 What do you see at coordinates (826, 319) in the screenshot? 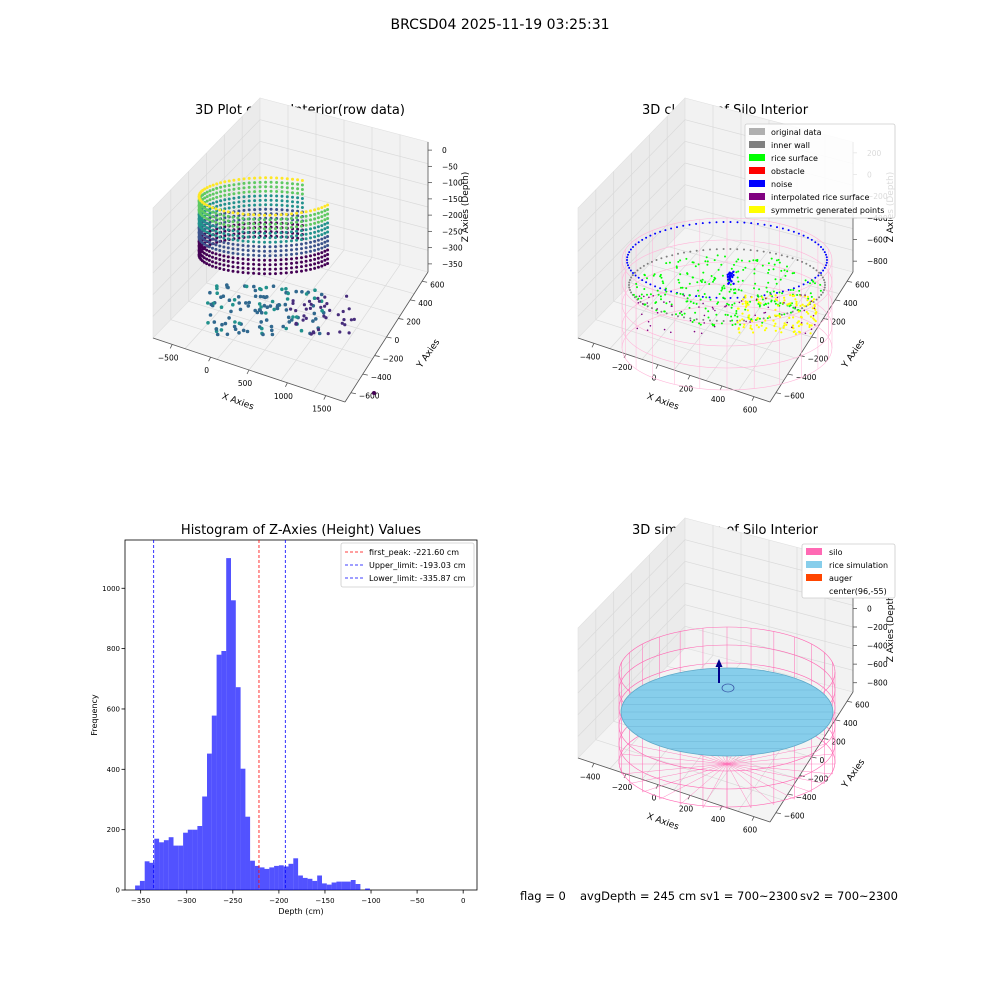
I see `cls-y-tick` at bounding box center [826, 319].